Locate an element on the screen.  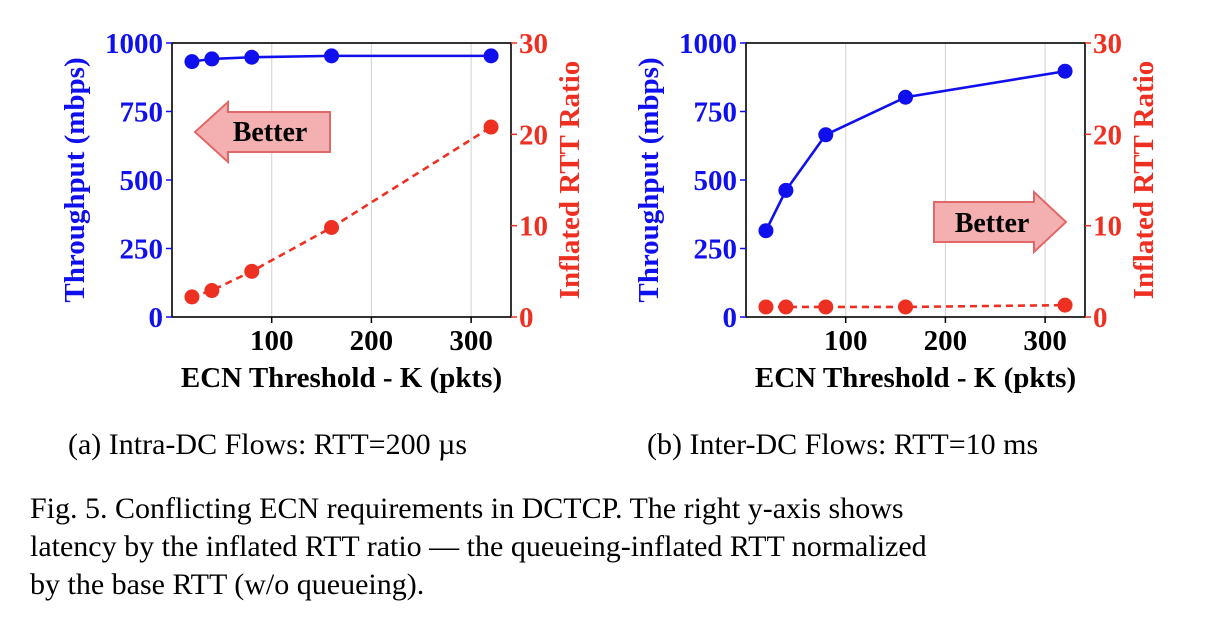
subcaption-b: (b) Inter-DC Flows: RTT=10 ms is located at coordinates (843, 444).